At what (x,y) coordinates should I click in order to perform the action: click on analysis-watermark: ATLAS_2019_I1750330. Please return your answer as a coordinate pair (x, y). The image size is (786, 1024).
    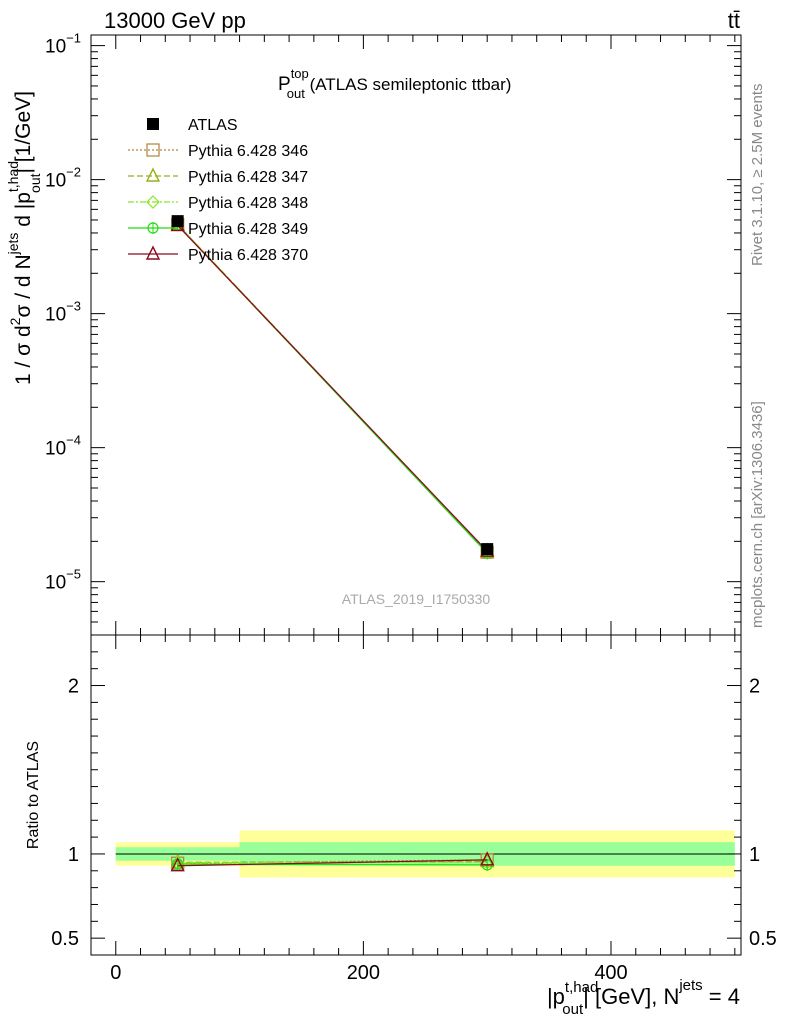
    Looking at the image, I should click on (416, 599).